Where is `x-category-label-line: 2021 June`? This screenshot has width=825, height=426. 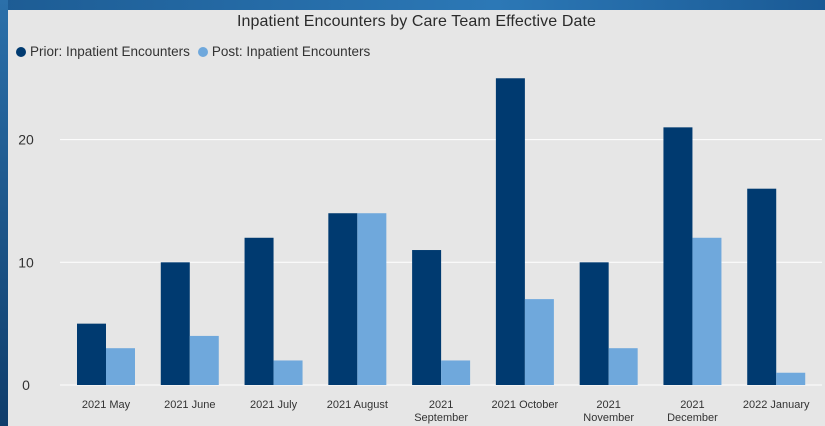
x-category-label-line: 2021 June is located at coordinates (189, 405).